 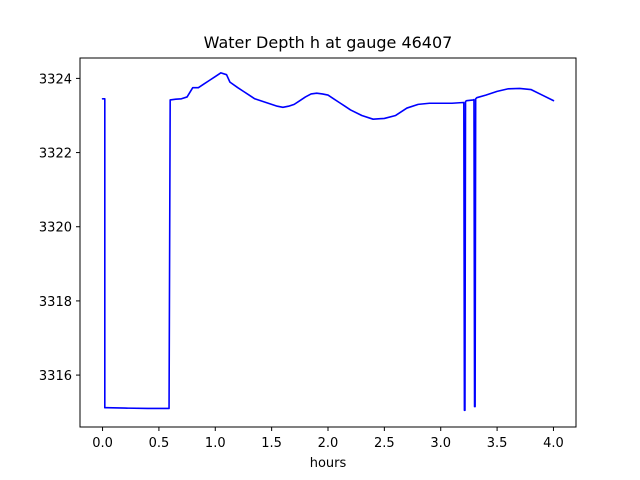 I want to click on chart-title: Water Depth h at gauge 46407, so click(x=328, y=42).